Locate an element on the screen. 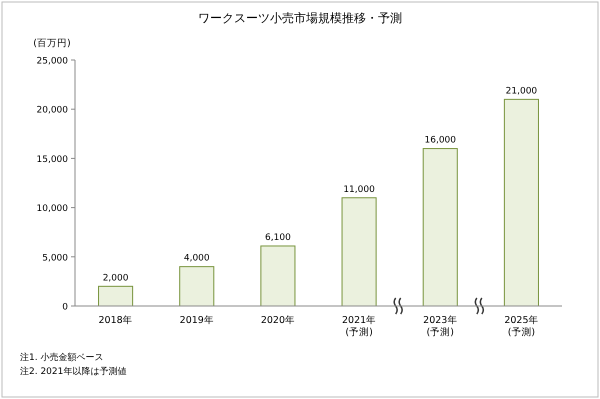  y-axis-title: (百万円) is located at coordinates (52, 43).